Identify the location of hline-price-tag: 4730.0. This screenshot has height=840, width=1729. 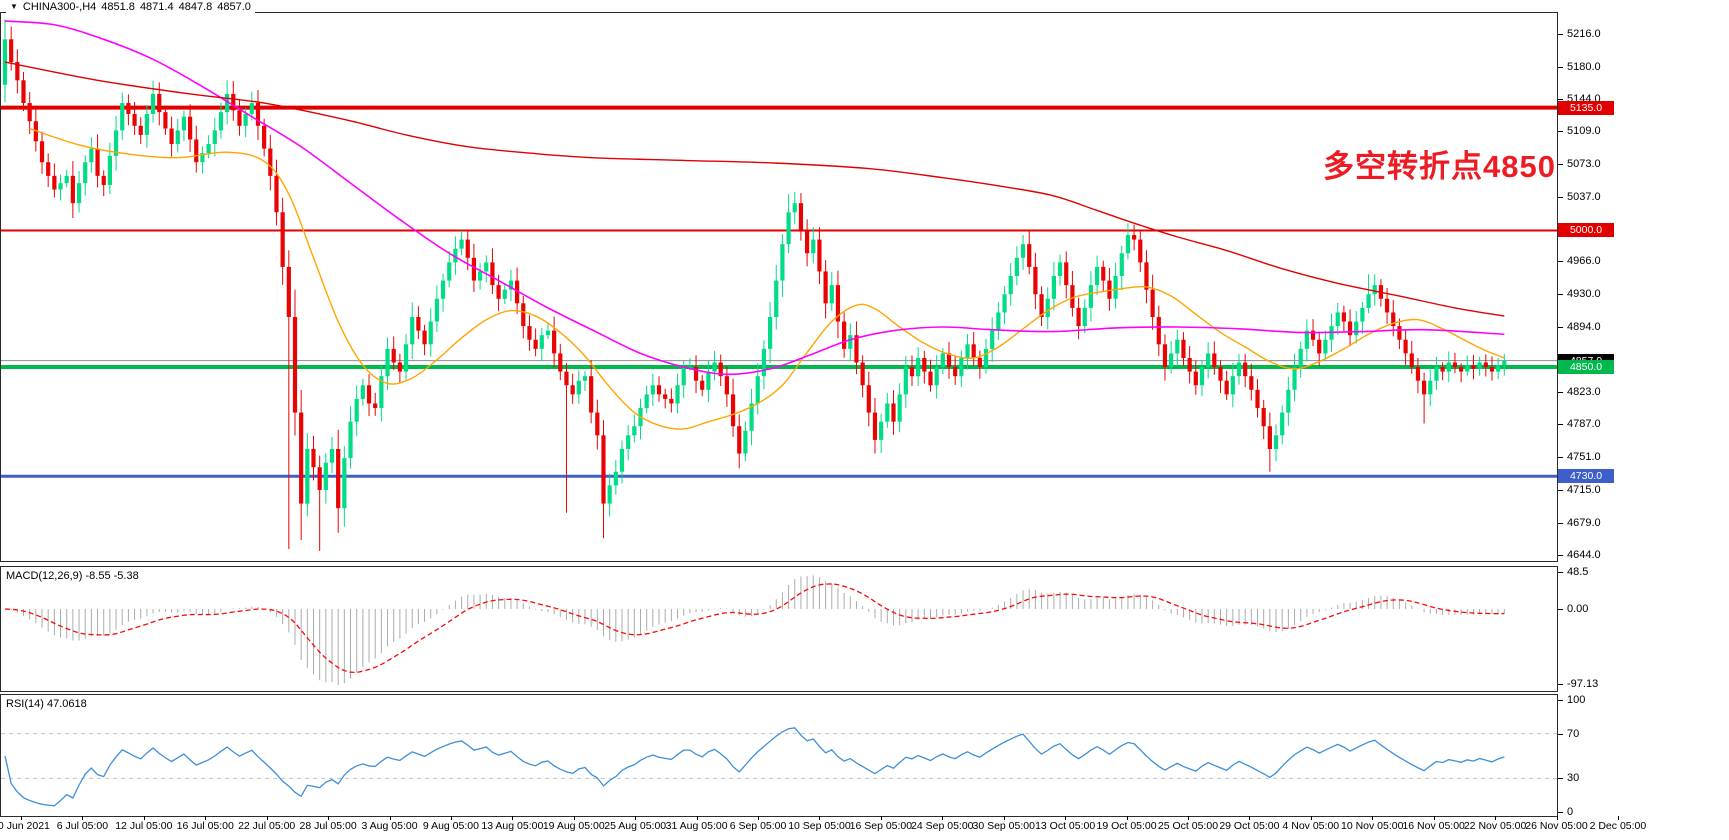
(1586, 476).